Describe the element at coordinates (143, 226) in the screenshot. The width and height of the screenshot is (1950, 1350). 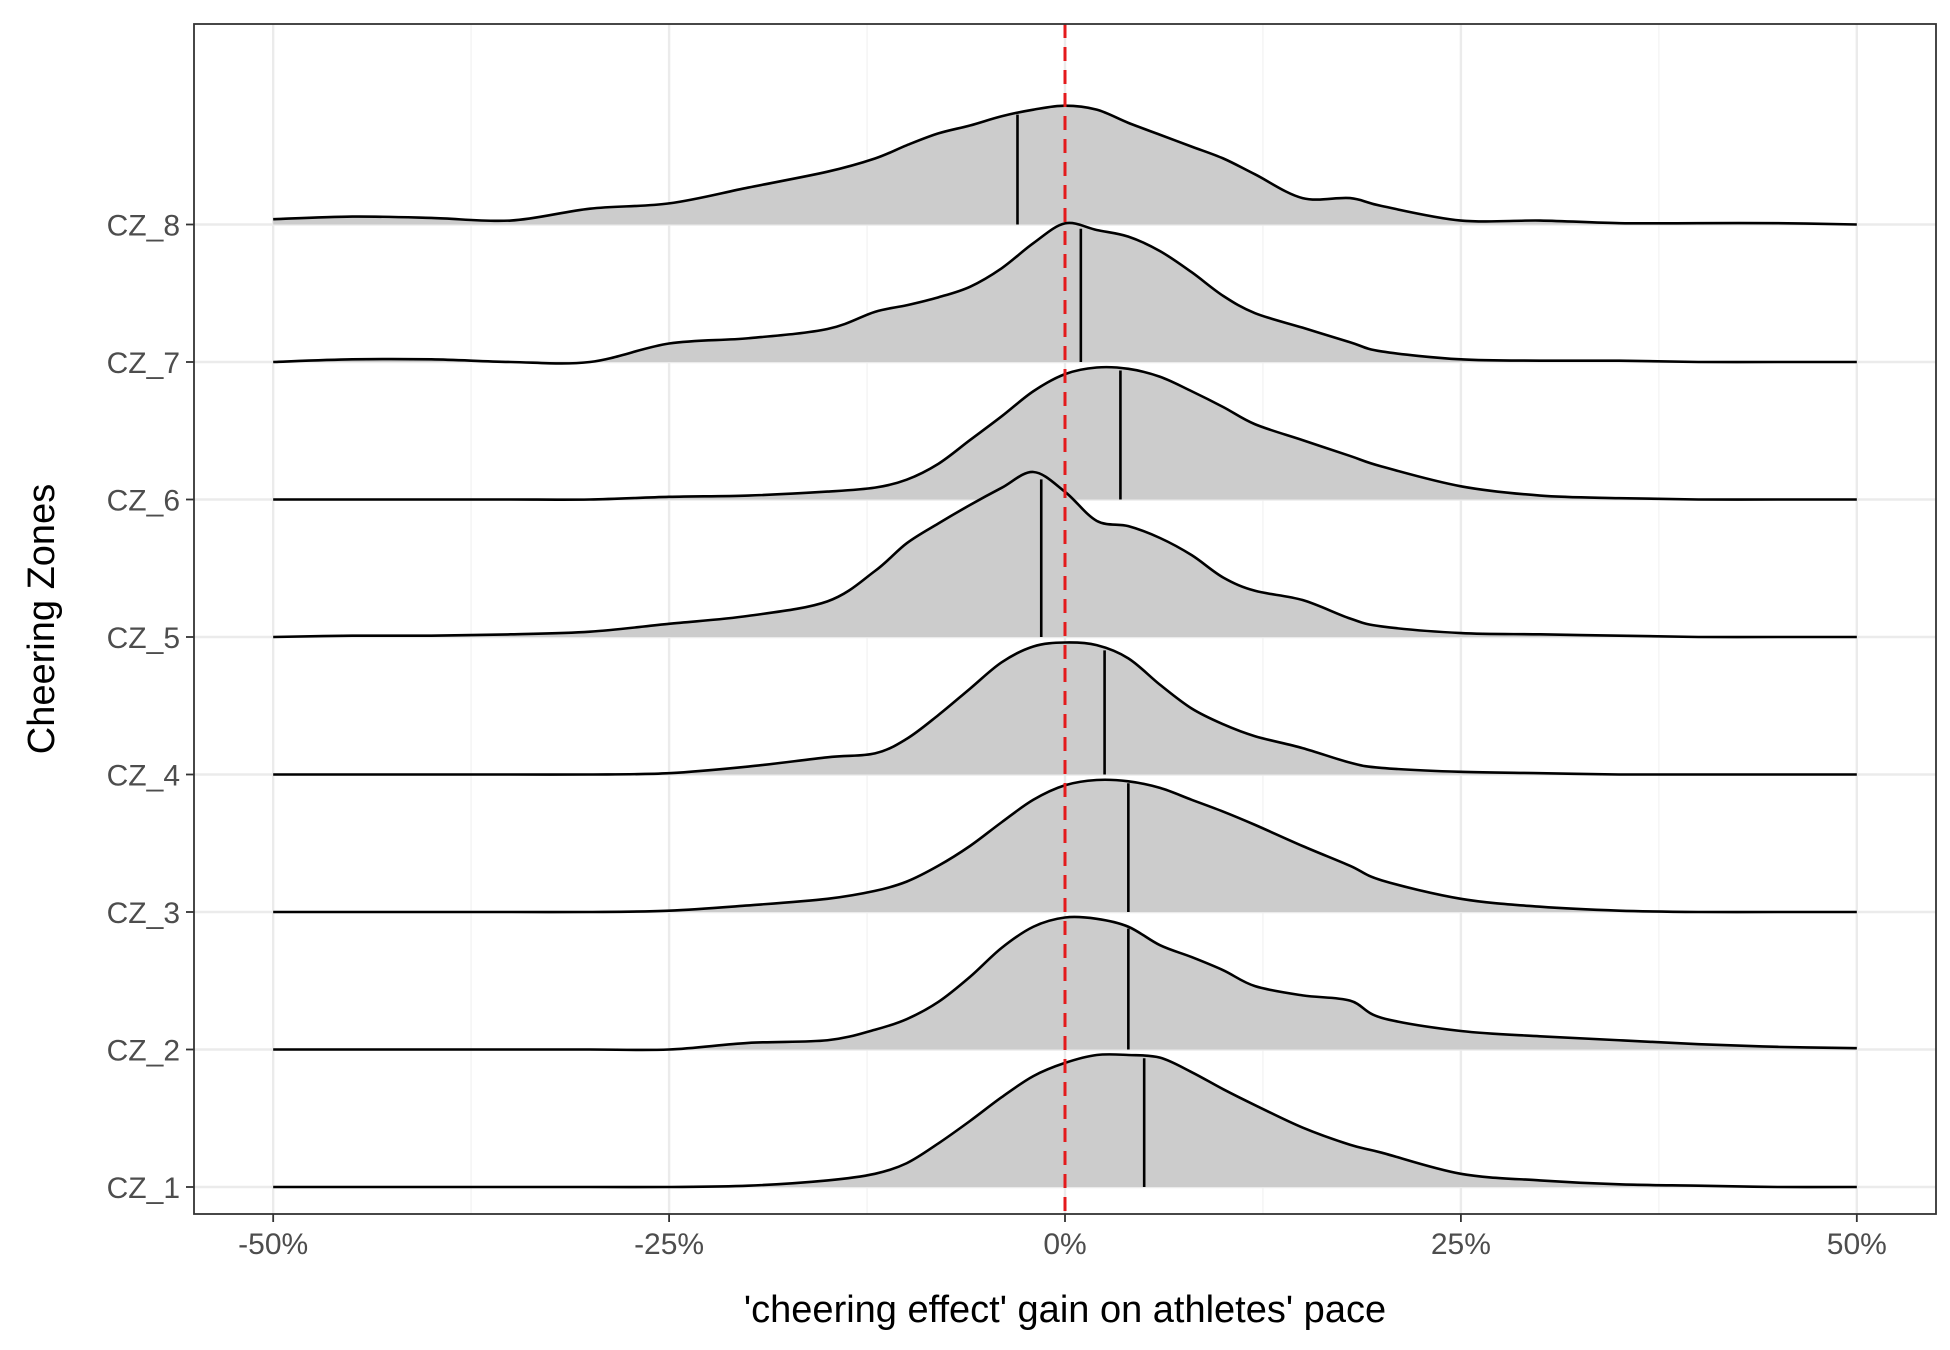
I see `y-tick-label: CZ_8` at that location.